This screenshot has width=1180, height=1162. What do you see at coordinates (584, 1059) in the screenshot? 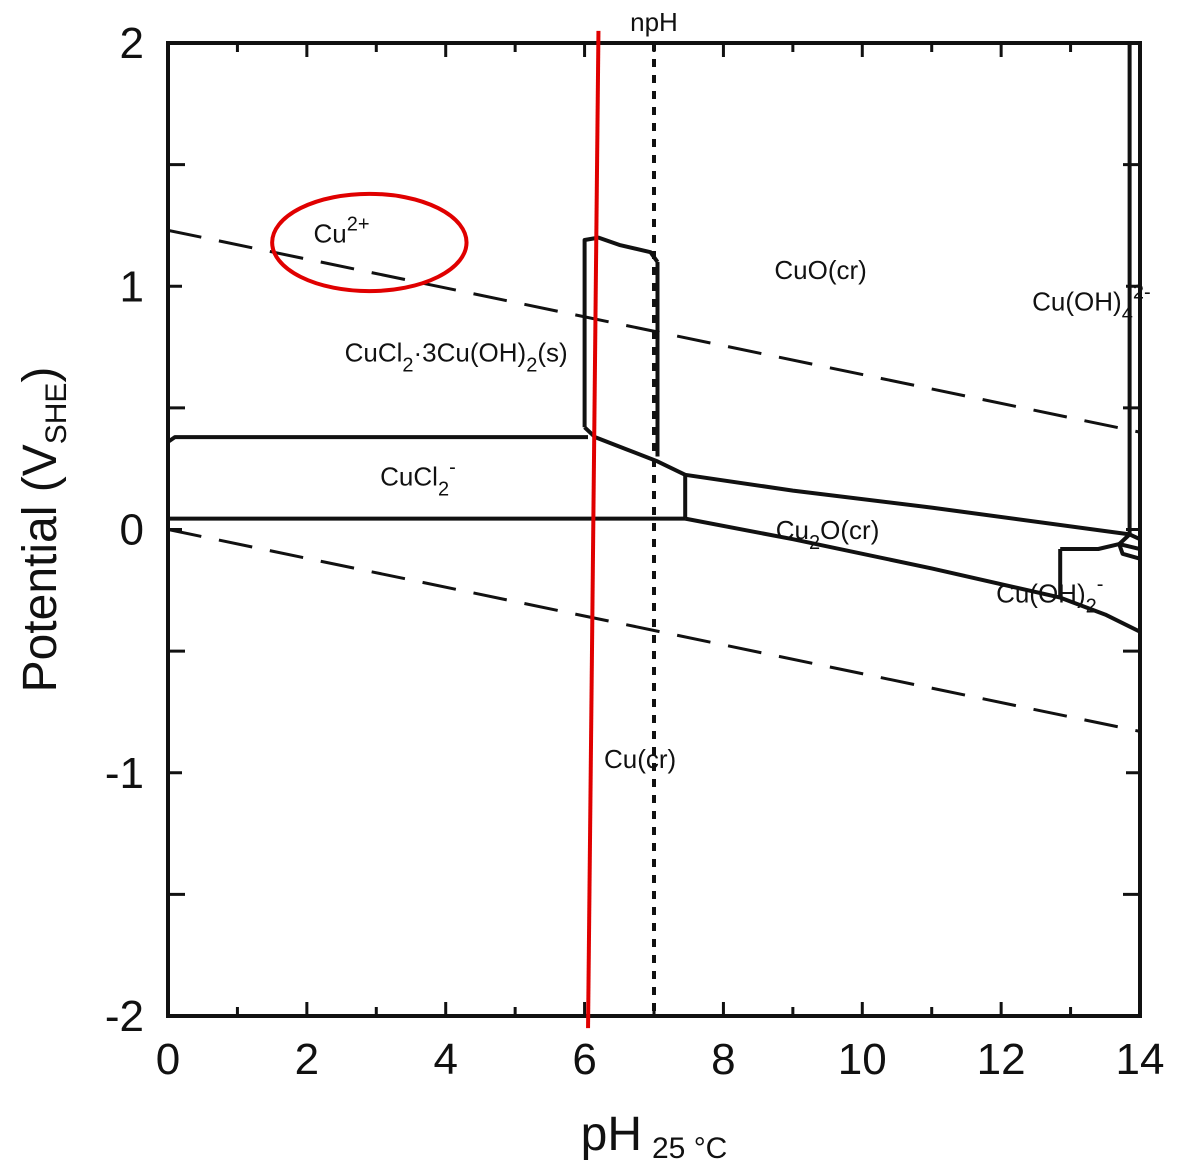
I see `x-tick-label-3: 6` at bounding box center [584, 1059].